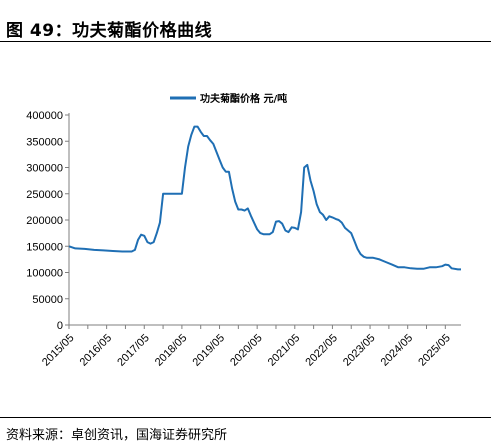  What do you see at coordinates (47, 300) in the screenshot?
I see `y-tick-label: 50000` at bounding box center [47, 300].